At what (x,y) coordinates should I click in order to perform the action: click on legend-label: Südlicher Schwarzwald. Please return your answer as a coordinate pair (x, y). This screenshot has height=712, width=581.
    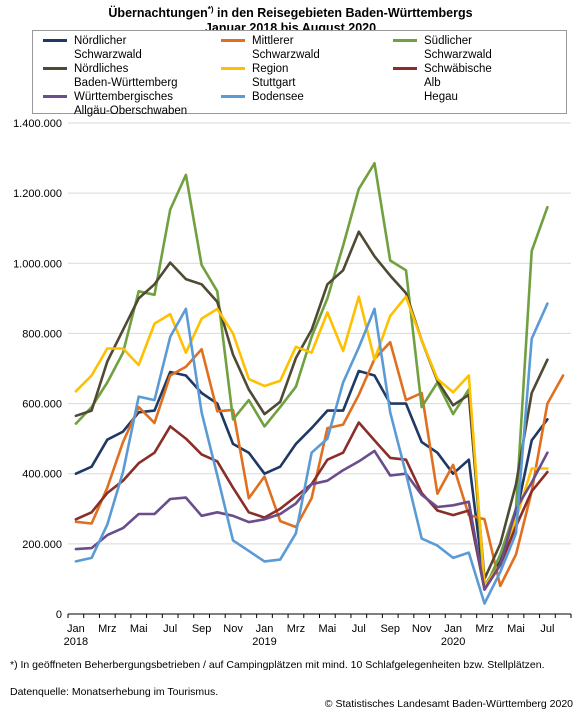
    Looking at the image, I should click on (458, 48).